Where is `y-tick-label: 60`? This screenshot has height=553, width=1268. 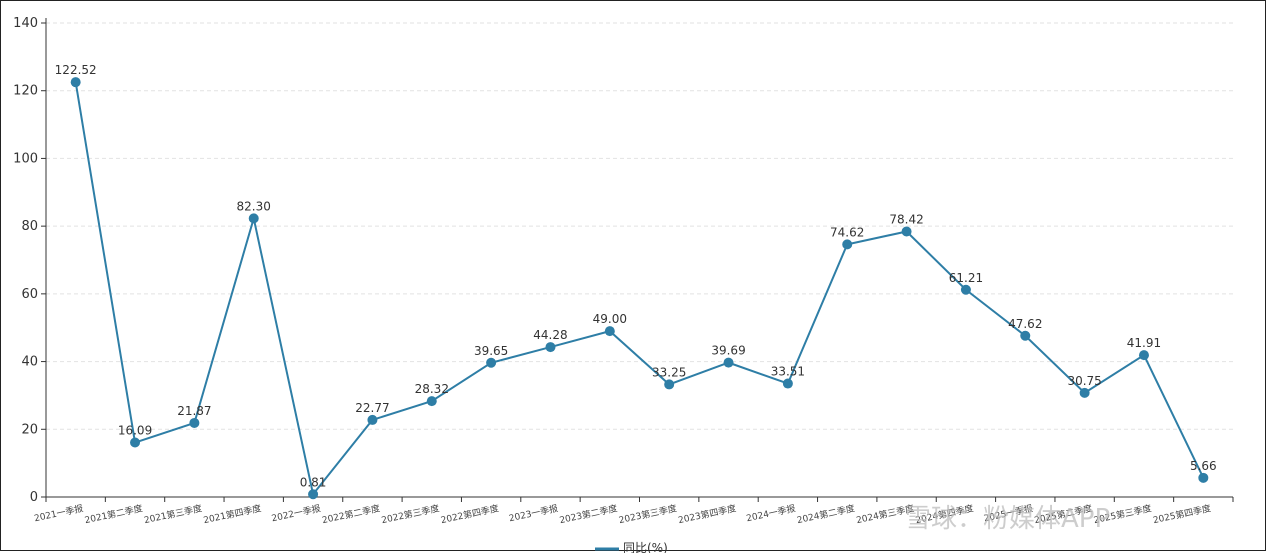 y-tick-label: 60 is located at coordinates (29, 294).